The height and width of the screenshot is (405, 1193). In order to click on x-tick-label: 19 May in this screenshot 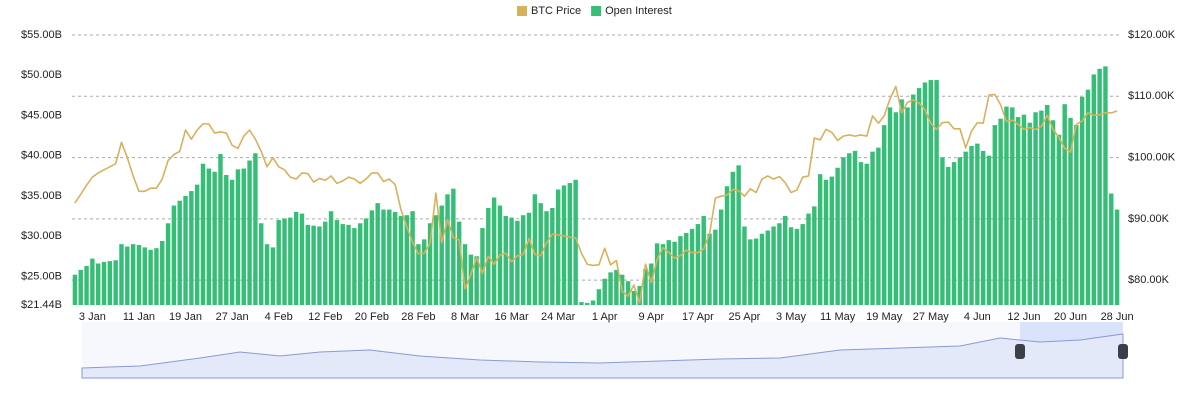, I will do `click(884, 317)`.